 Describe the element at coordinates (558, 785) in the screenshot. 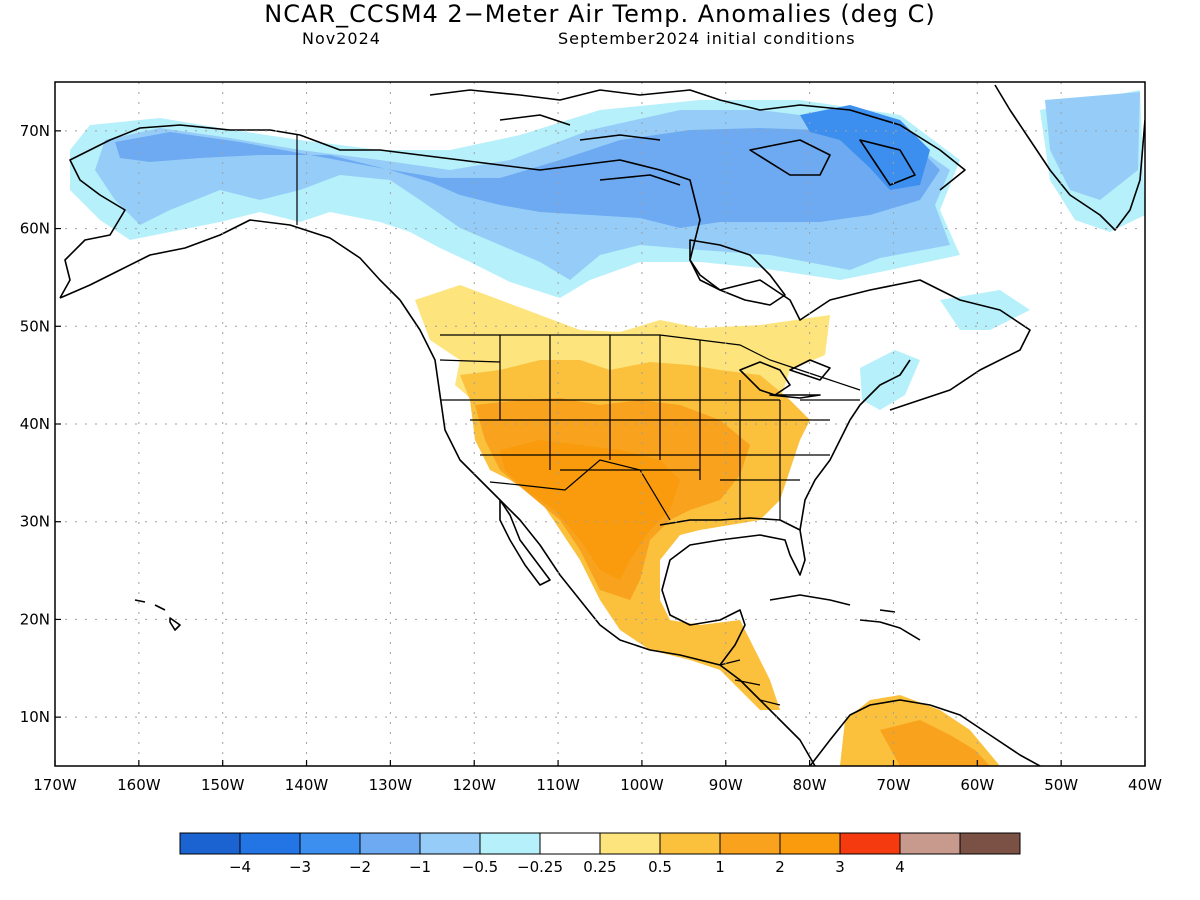

I see `lon-tick-label: 110W` at that location.